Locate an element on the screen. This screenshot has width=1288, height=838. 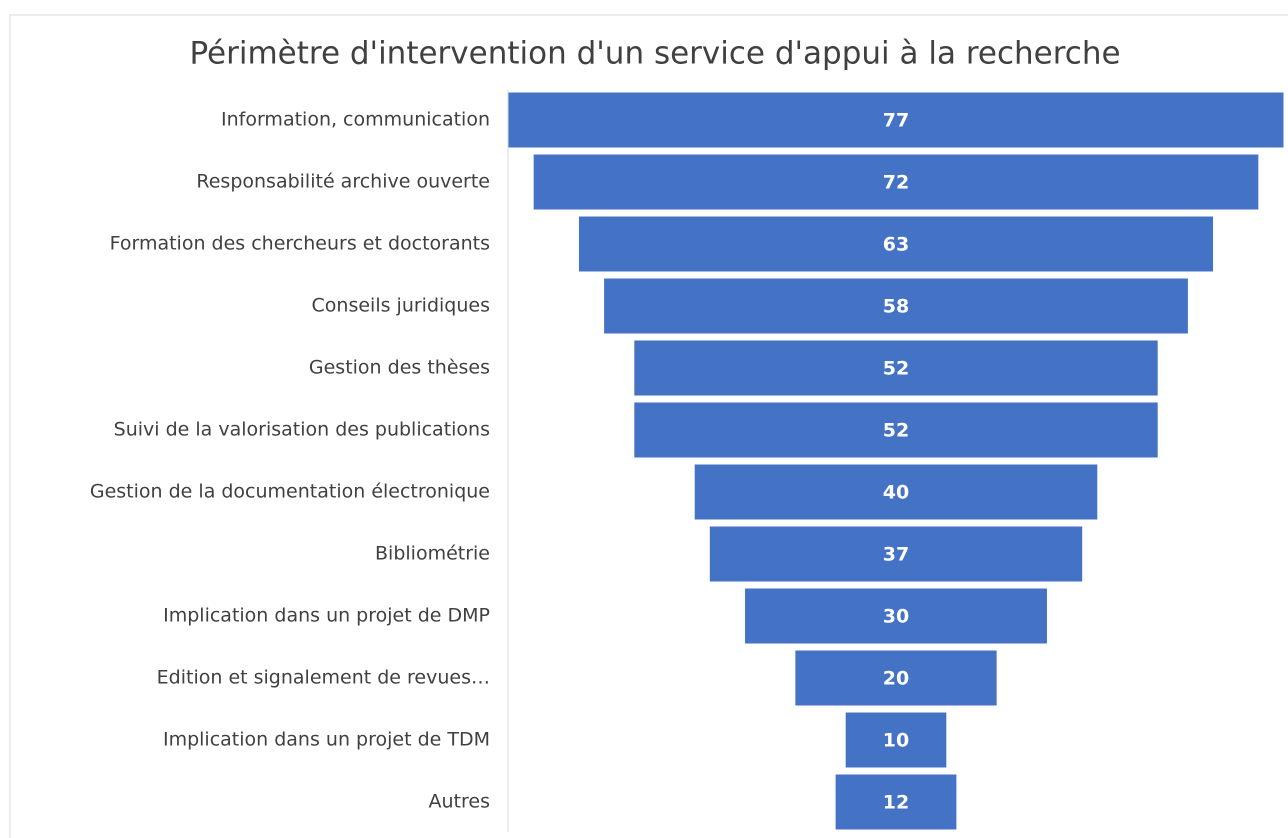
category-label: Formation des chercheurs et doctorants is located at coordinates (300, 244).